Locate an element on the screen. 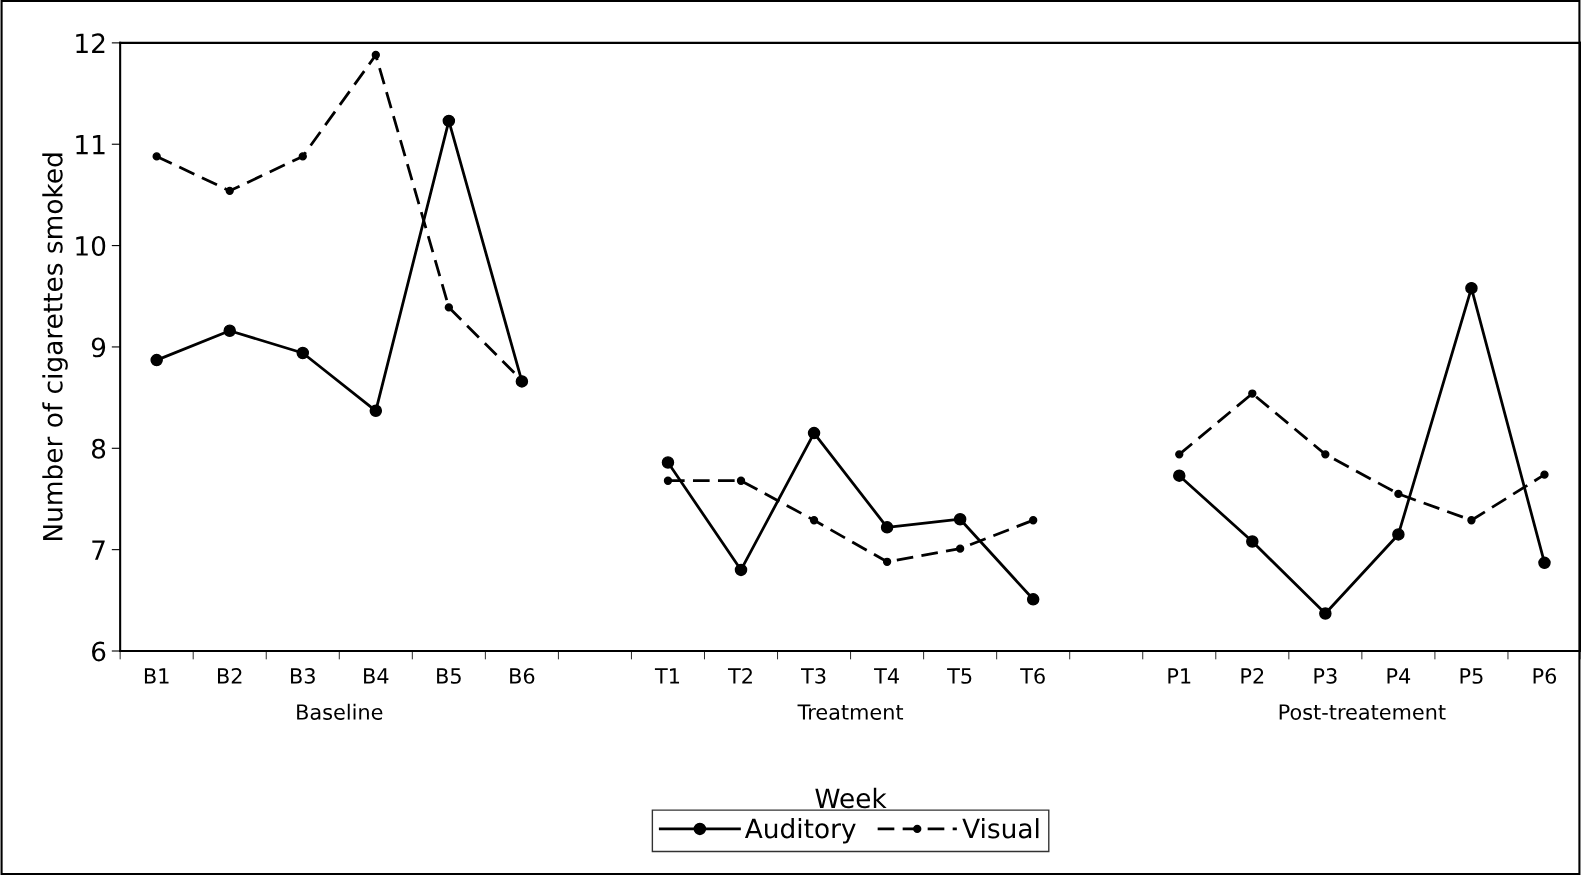 This screenshot has height=875, width=1581. y-tick-label: 10 is located at coordinates (91, 246).